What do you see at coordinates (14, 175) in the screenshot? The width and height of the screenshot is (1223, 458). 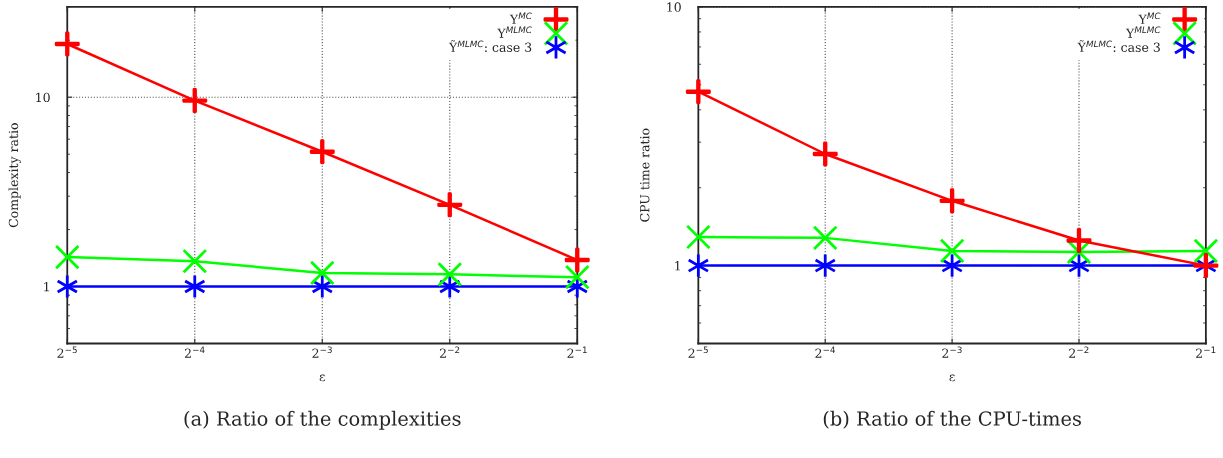 I see `y-axis-title: Complexity ratio` at bounding box center [14, 175].